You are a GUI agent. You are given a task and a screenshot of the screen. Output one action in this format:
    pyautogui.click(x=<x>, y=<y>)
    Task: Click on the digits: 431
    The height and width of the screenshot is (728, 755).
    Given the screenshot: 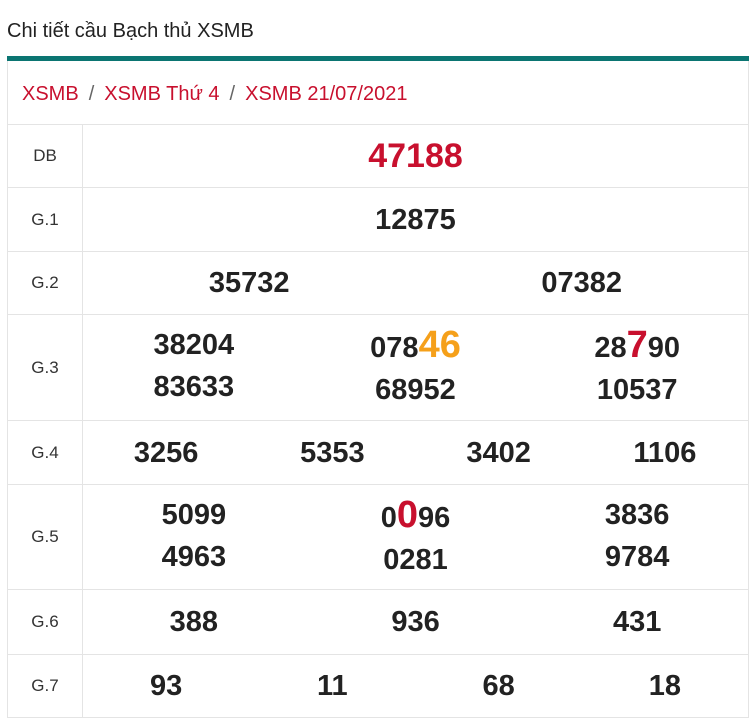 What is the action you would take?
    pyautogui.click(x=637, y=622)
    